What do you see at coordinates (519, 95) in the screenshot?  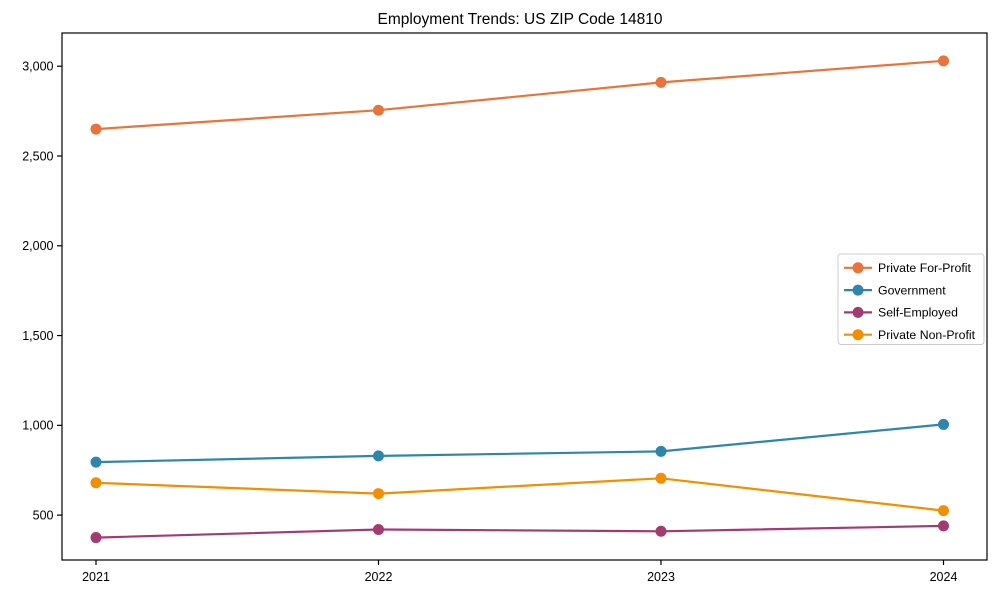 I see `series-line-private-for-profit` at bounding box center [519, 95].